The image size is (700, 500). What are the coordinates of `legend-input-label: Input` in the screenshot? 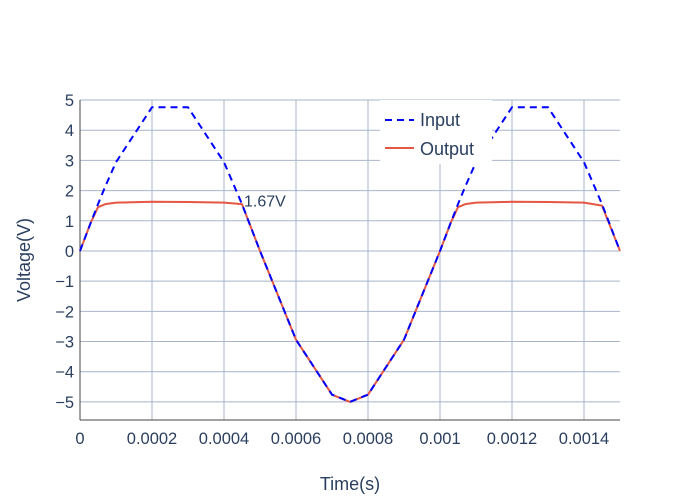 It's located at (440, 120).